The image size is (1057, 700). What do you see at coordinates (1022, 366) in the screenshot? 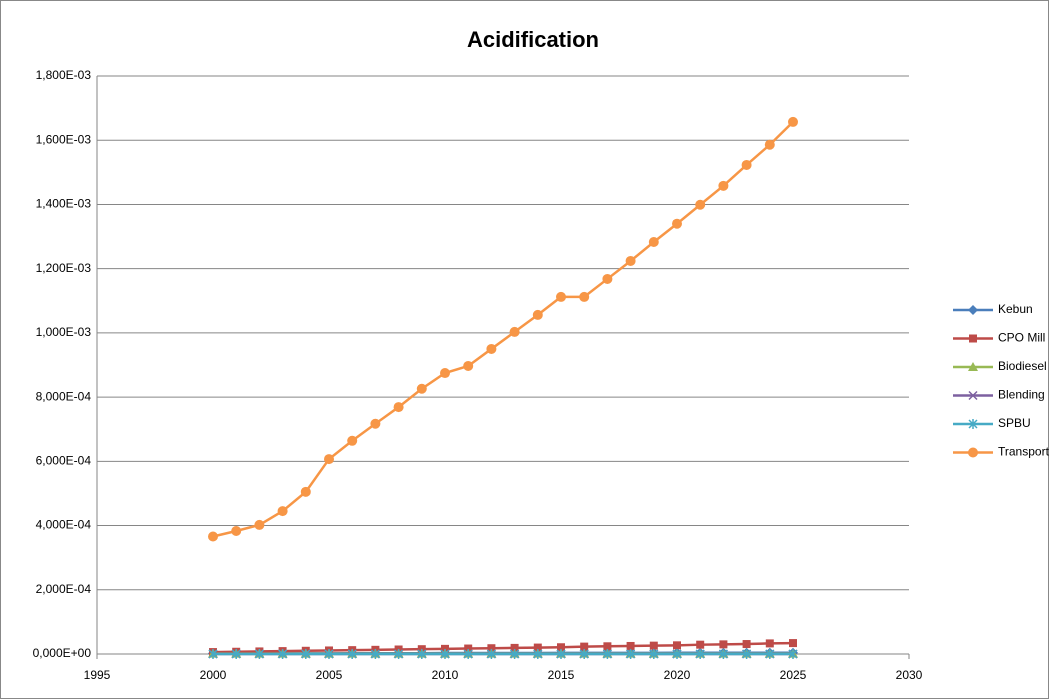
I see `legend-label: Biodiesel` at bounding box center [1022, 366].